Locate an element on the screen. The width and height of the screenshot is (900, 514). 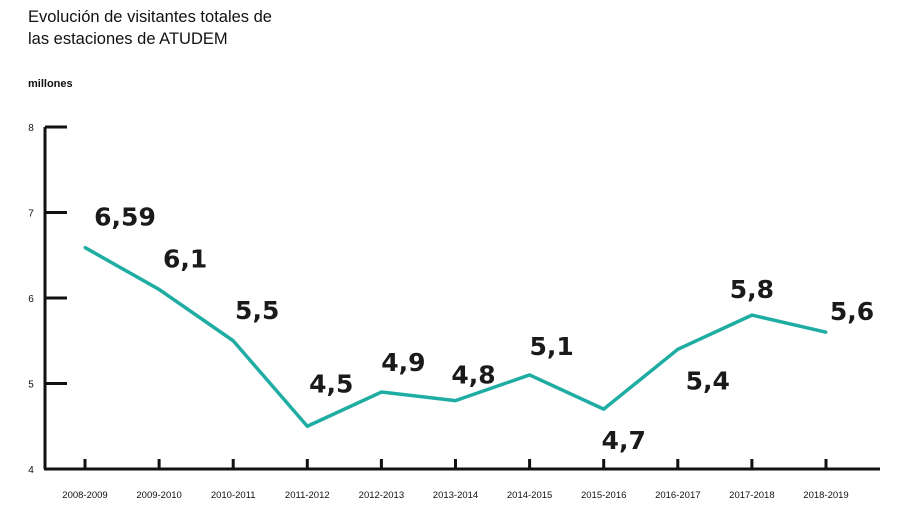
title-line-1: Evolución de visitantes totales de is located at coordinates (150, 17).